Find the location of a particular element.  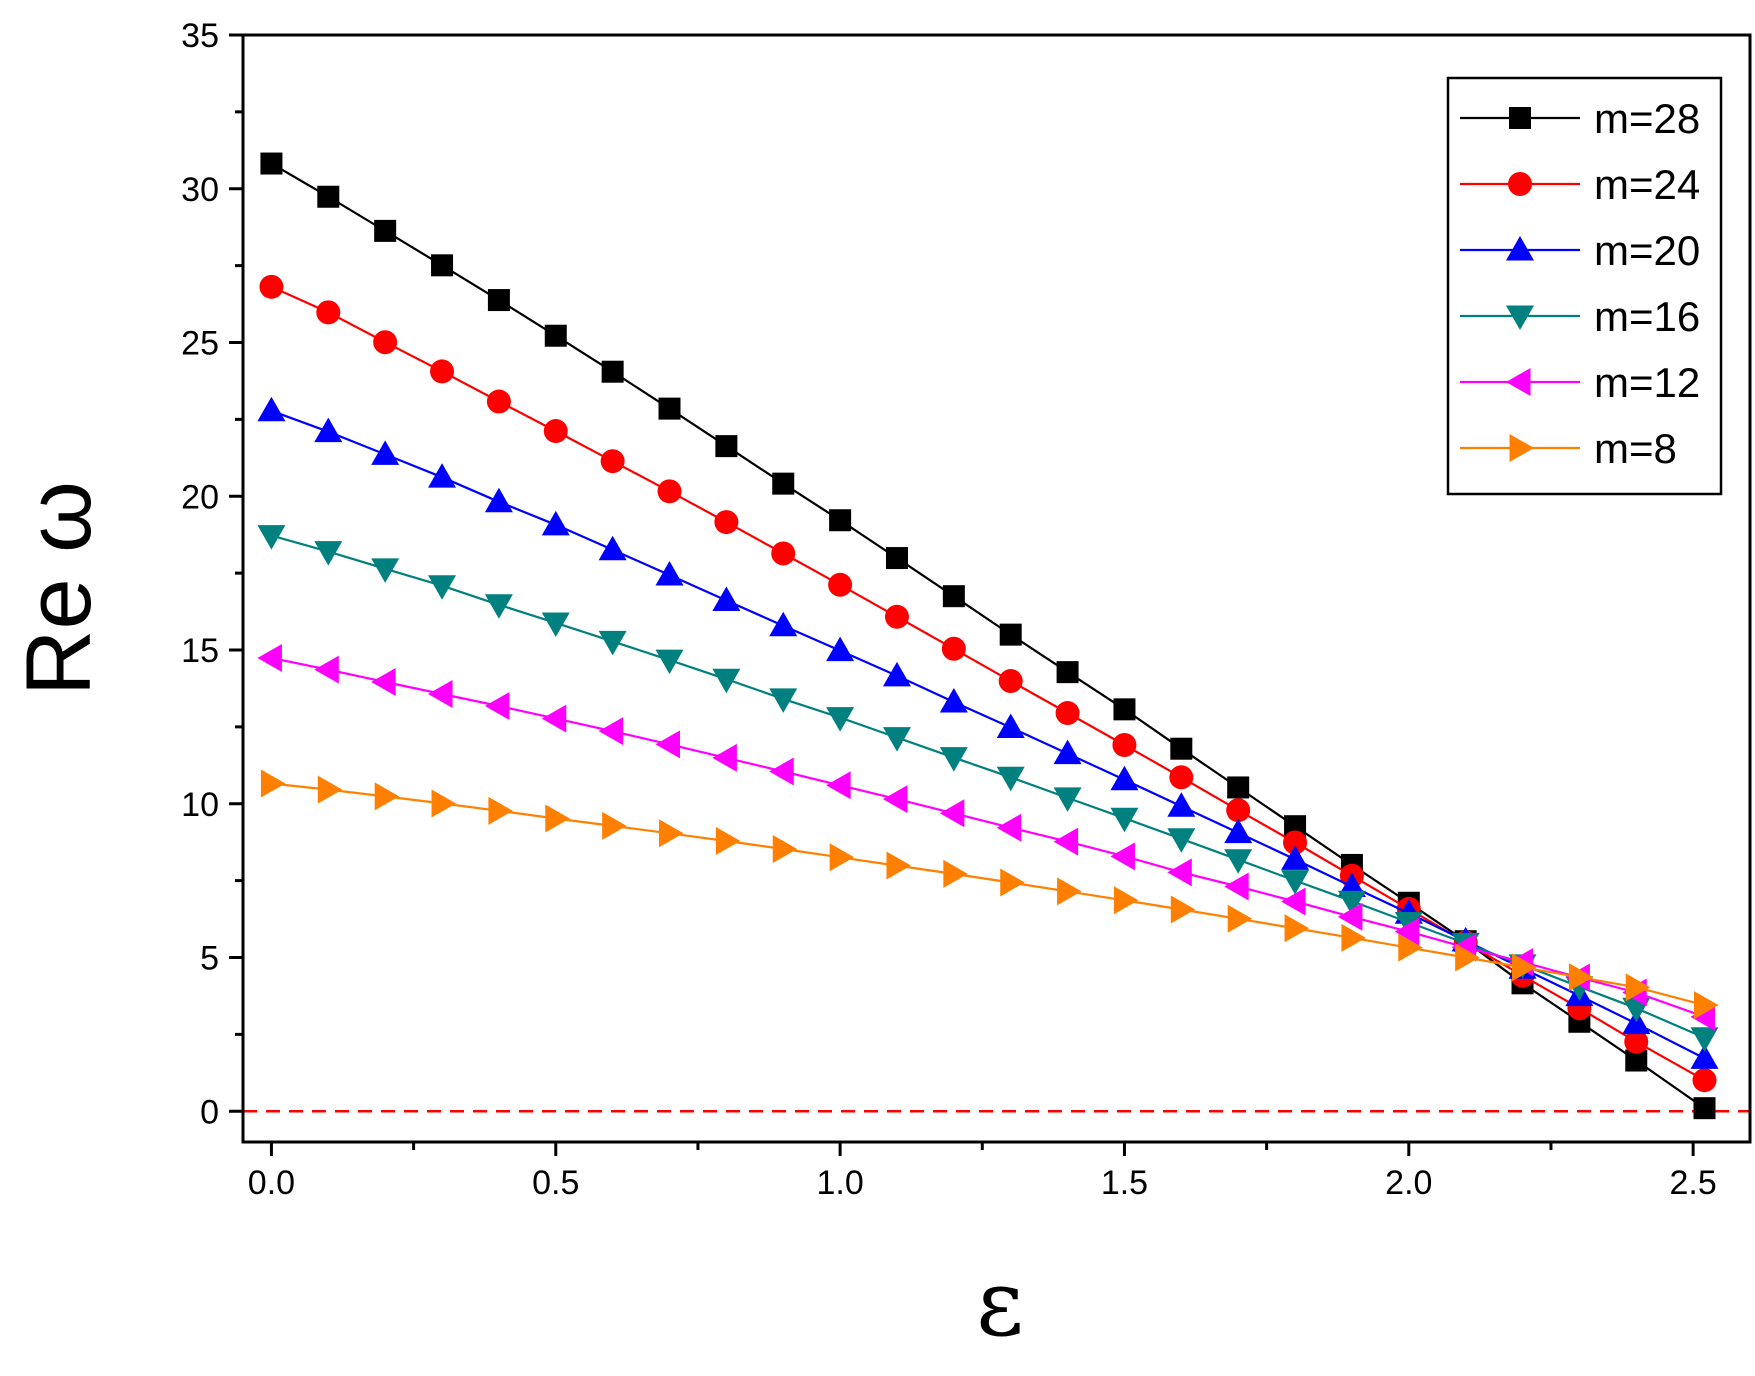

legend-box is located at coordinates (1584, 286).